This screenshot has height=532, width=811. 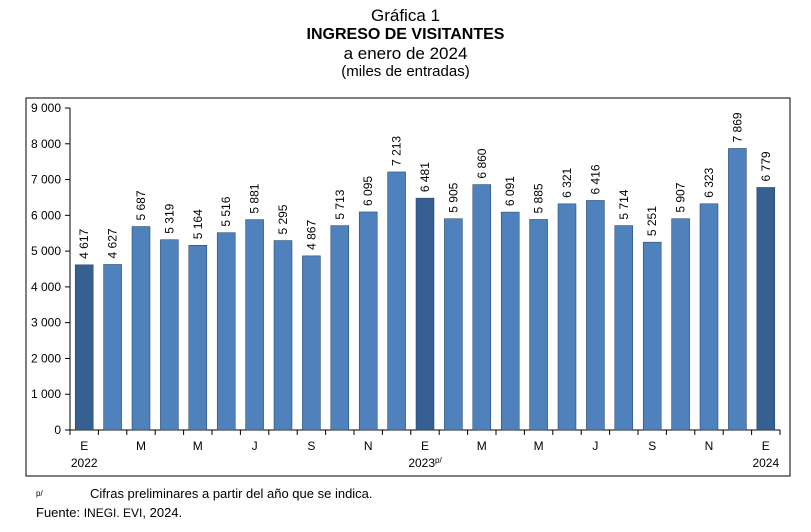 I want to click on source-year: , 2024., so click(x=162, y=512).